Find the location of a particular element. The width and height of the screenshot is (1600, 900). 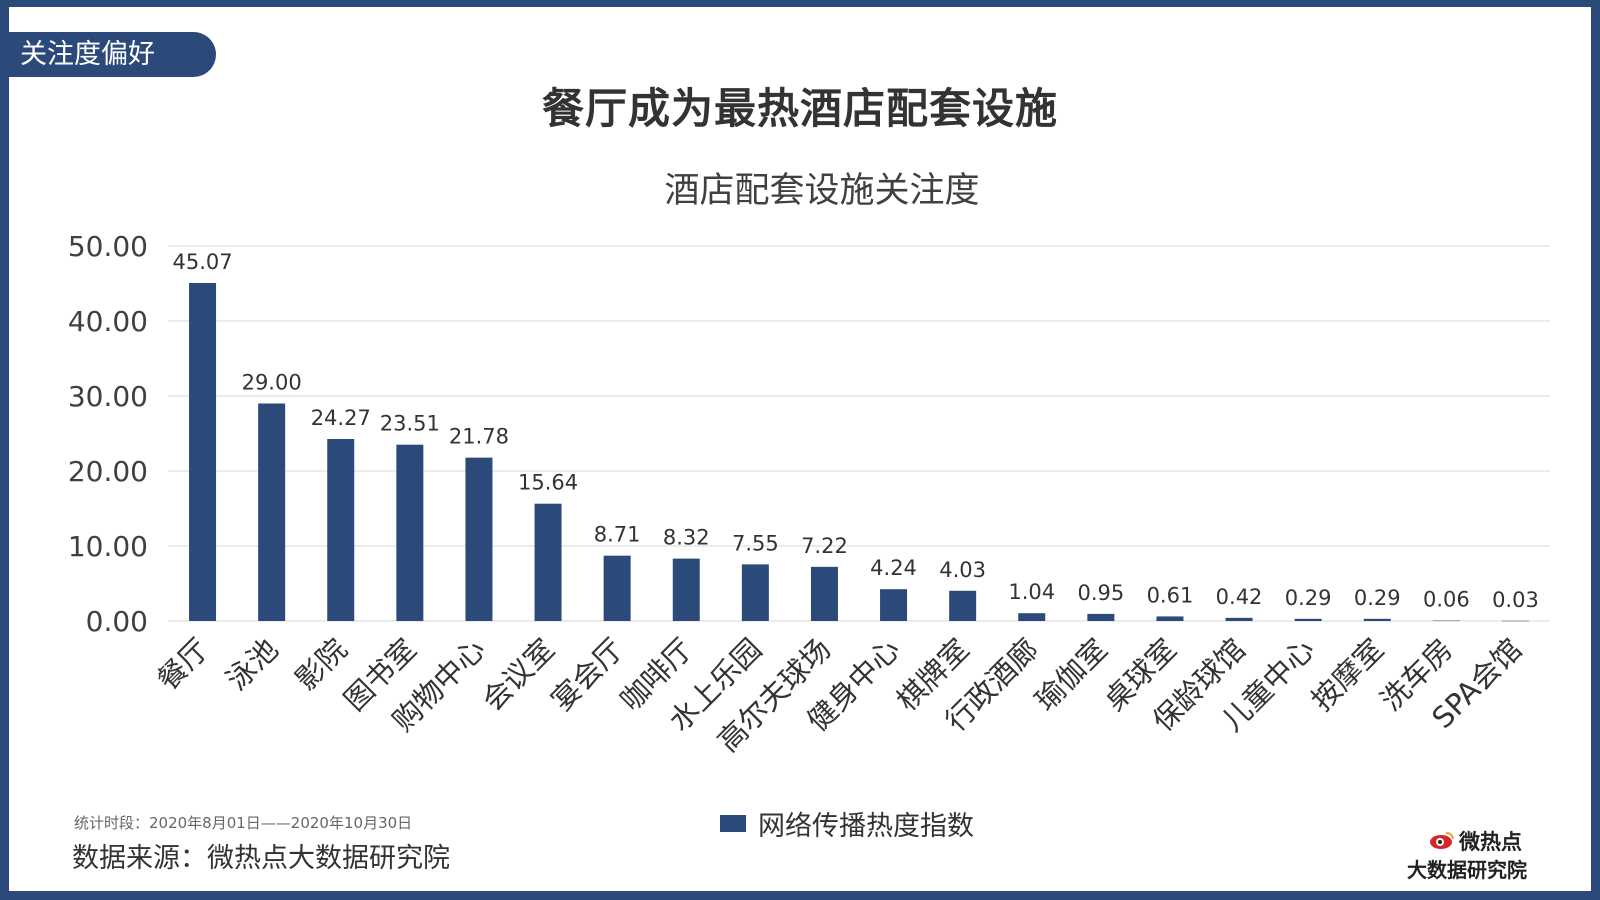

data-label: 4.03 is located at coordinates (962, 570).